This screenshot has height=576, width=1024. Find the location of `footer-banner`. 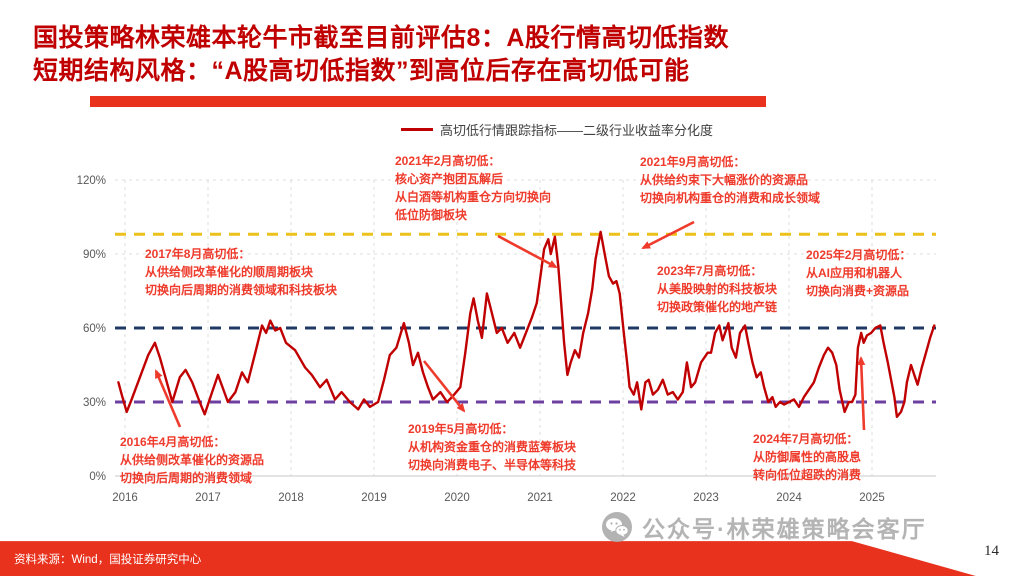

footer-banner is located at coordinates (488, 558).